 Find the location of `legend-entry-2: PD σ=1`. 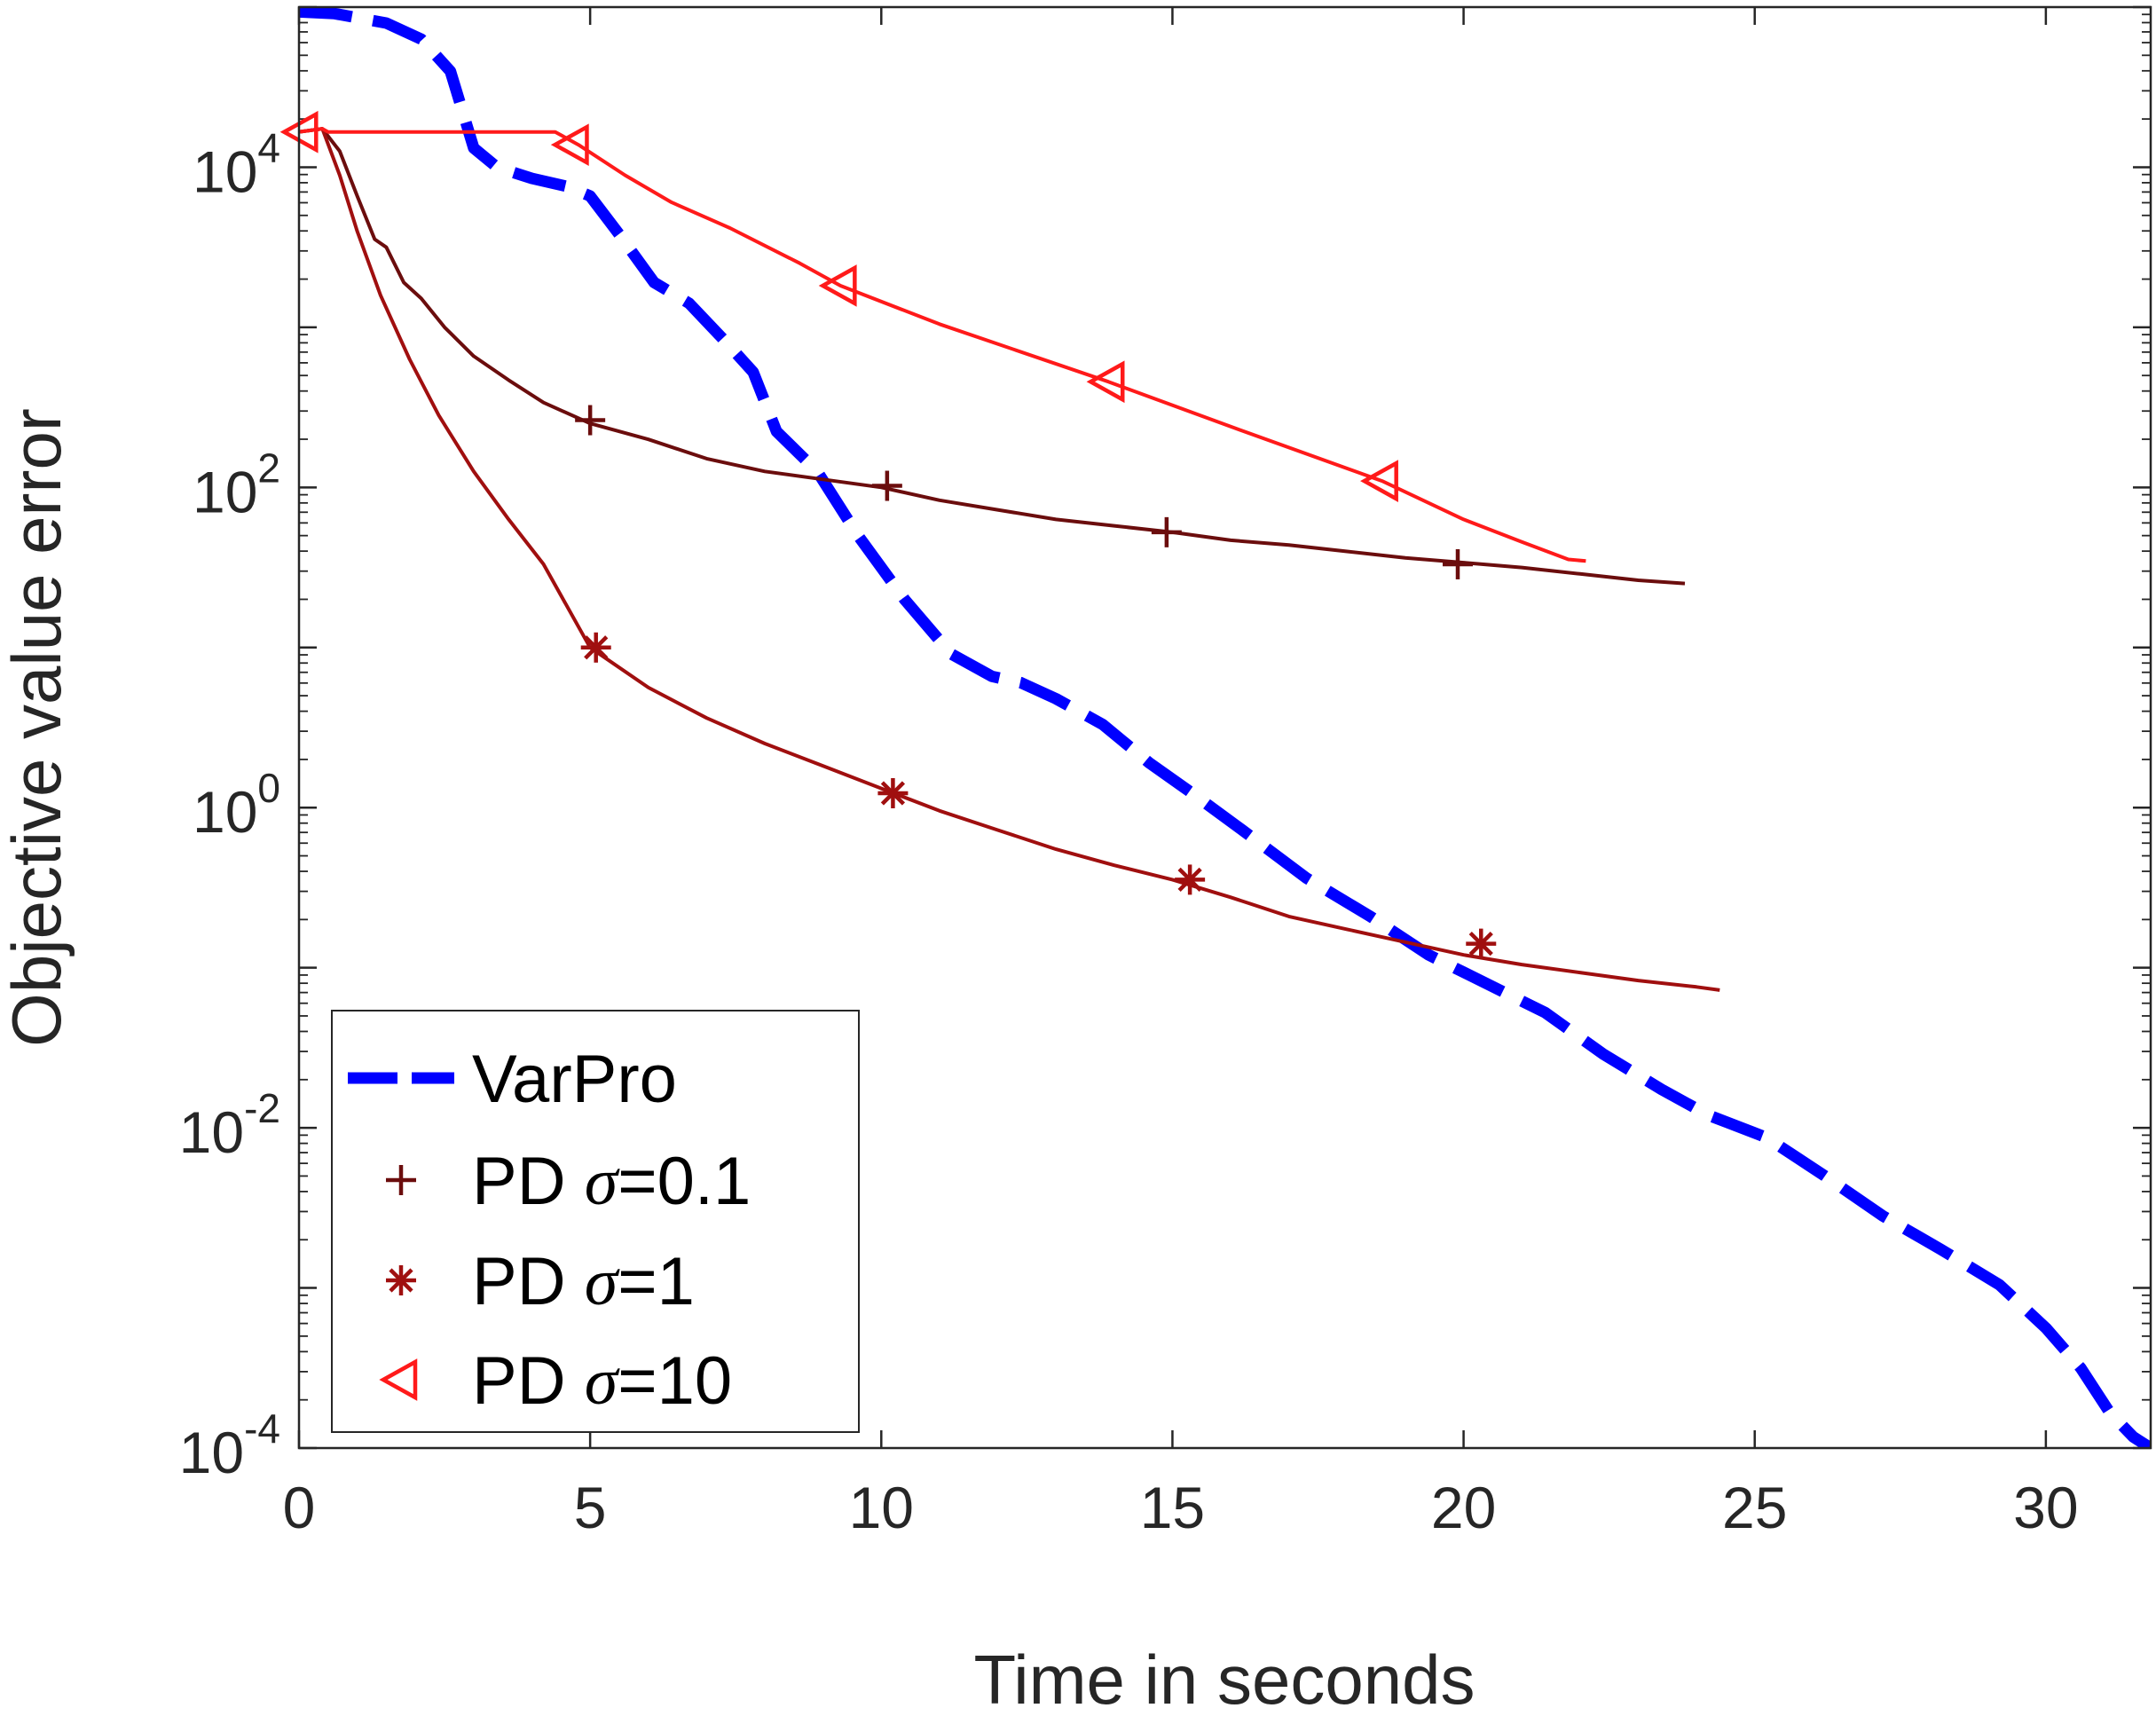

legend-entry-2: PD σ=1 is located at coordinates (540, 1281).